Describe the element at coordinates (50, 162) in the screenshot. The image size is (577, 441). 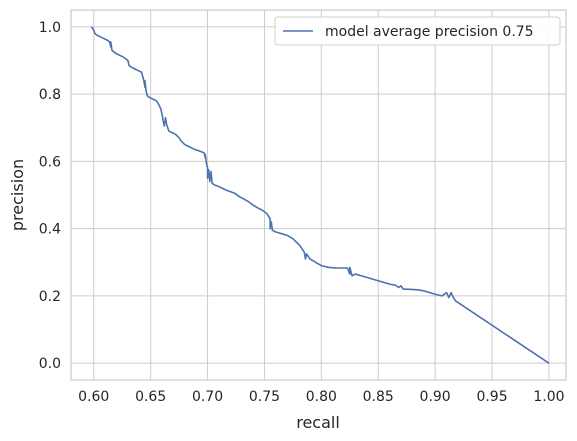
I see `y-tick-label: 0.6` at that location.